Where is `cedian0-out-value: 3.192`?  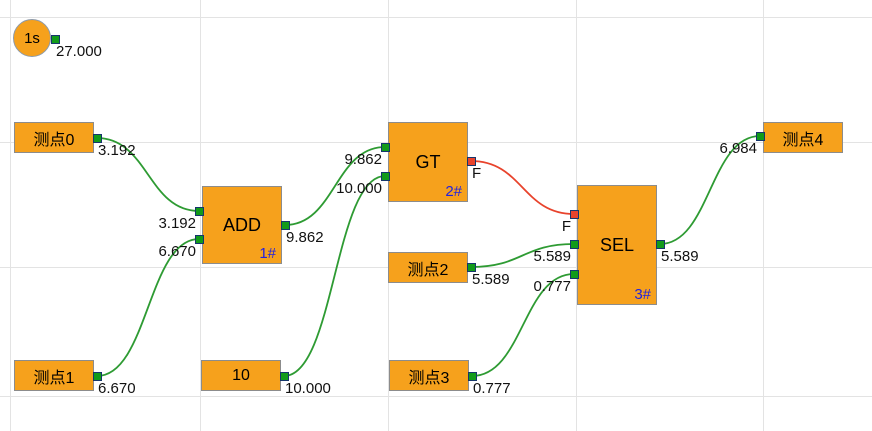 cedian0-out-value: 3.192 is located at coordinates (117, 150).